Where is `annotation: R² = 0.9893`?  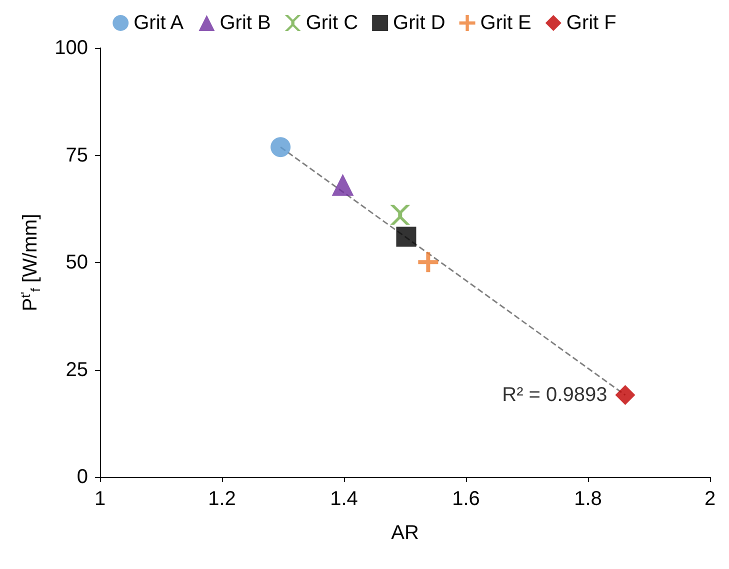
annotation: R² = 0.9893 is located at coordinates (555, 395).